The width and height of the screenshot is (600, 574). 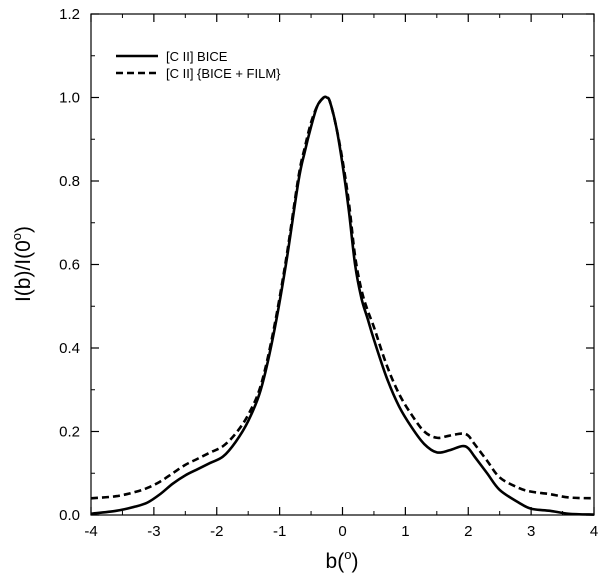 What do you see at coordinates (69, 181) in the screenshot?
I see `y-tick-label: 0.8` at bounding box center [69, 181].